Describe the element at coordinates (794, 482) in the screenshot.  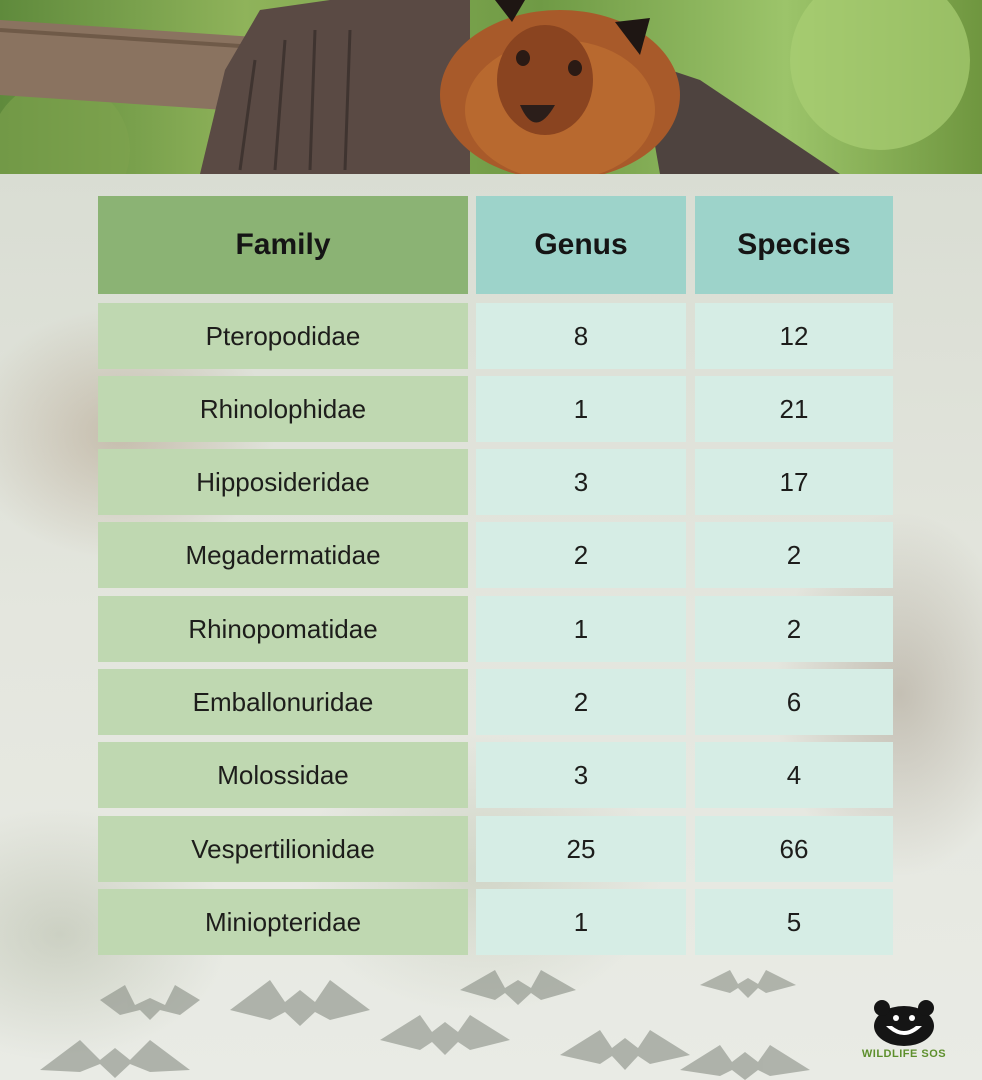
I see `species-cell: 17` at that location.